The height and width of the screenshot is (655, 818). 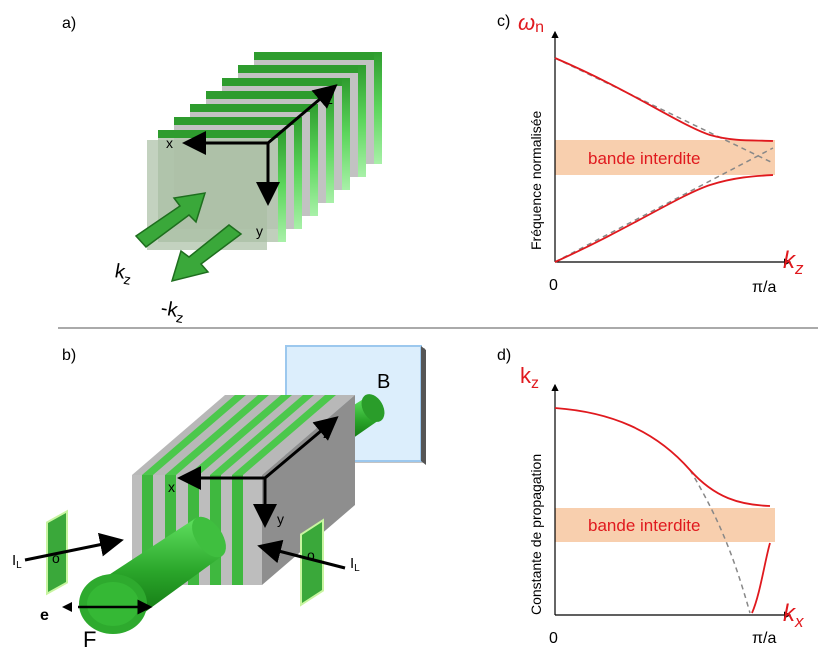 I want to click on right-pump-arrow, so click(x=301, y=554).